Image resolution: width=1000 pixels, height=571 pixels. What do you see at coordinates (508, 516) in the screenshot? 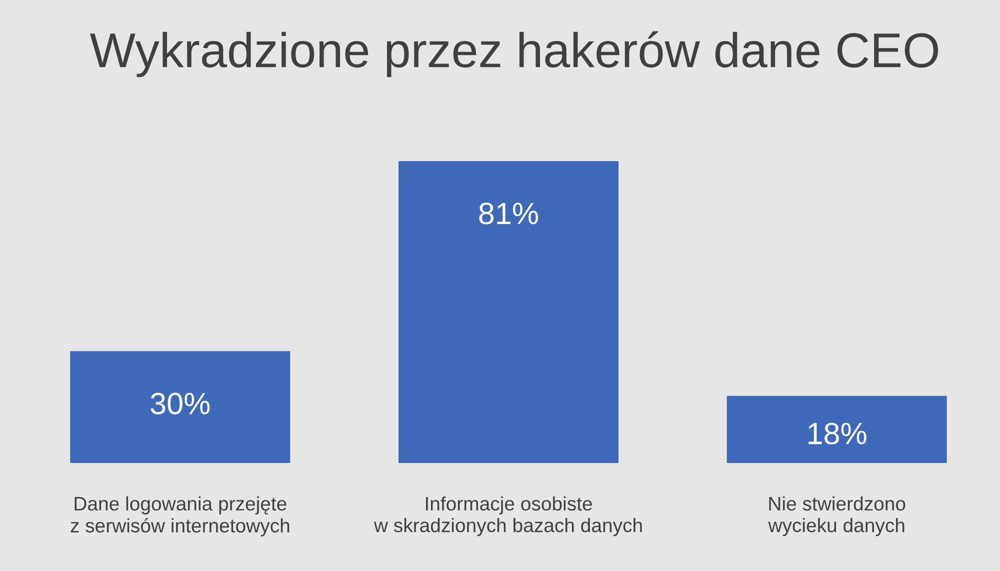
I see `x-tick-label: Informacje osobiste w skradzionych bazach danych` at bounding box center [508, 516].